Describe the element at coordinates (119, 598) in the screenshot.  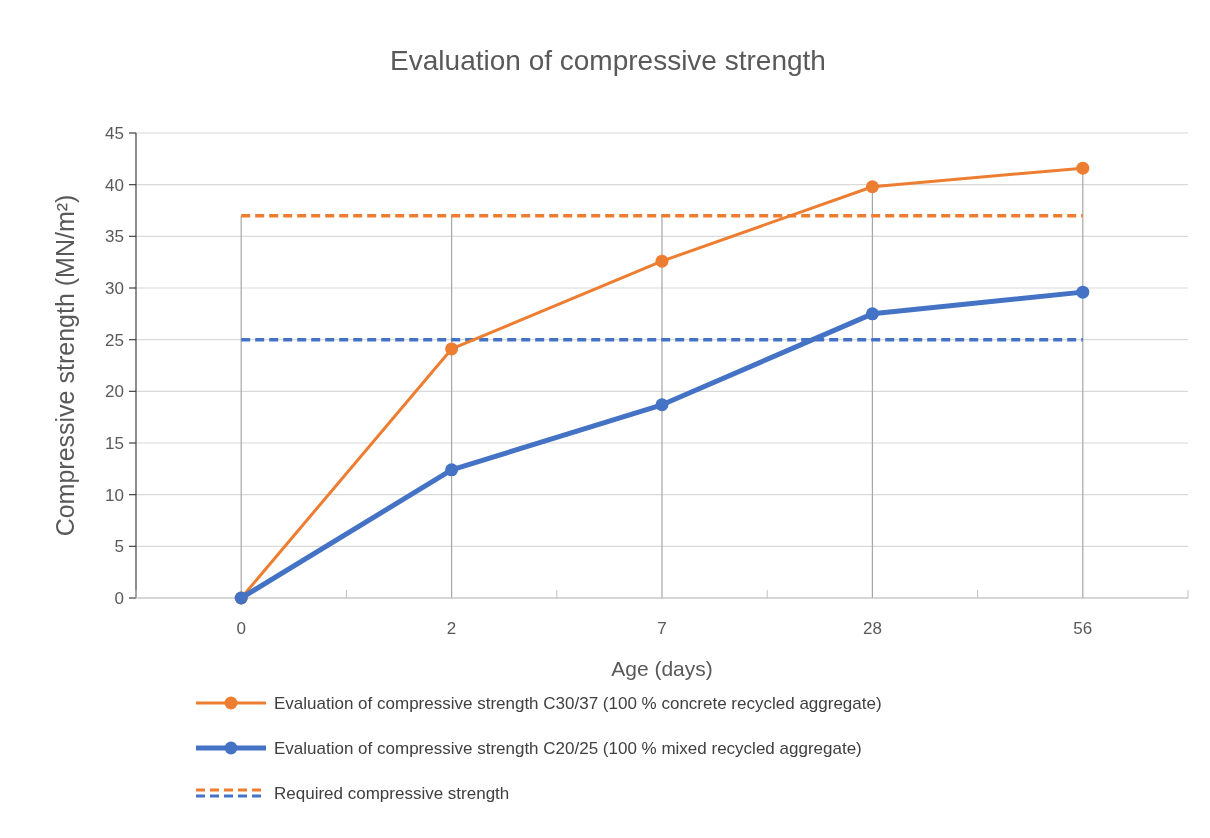
I see `y-tick-label: 0` at that location.